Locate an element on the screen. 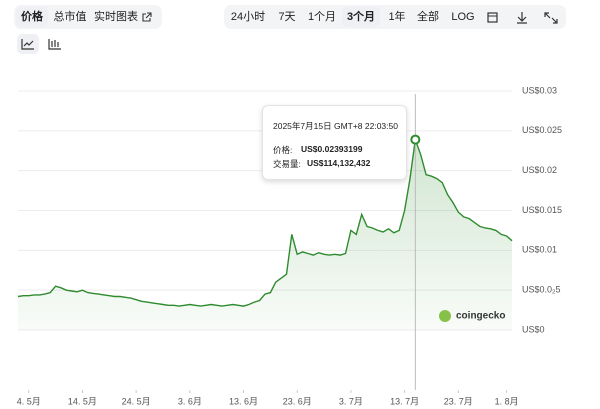 The width and height of the screenshot is (600, 409). y-tick-label: US$0.015 is located at coordinates (542, 210).